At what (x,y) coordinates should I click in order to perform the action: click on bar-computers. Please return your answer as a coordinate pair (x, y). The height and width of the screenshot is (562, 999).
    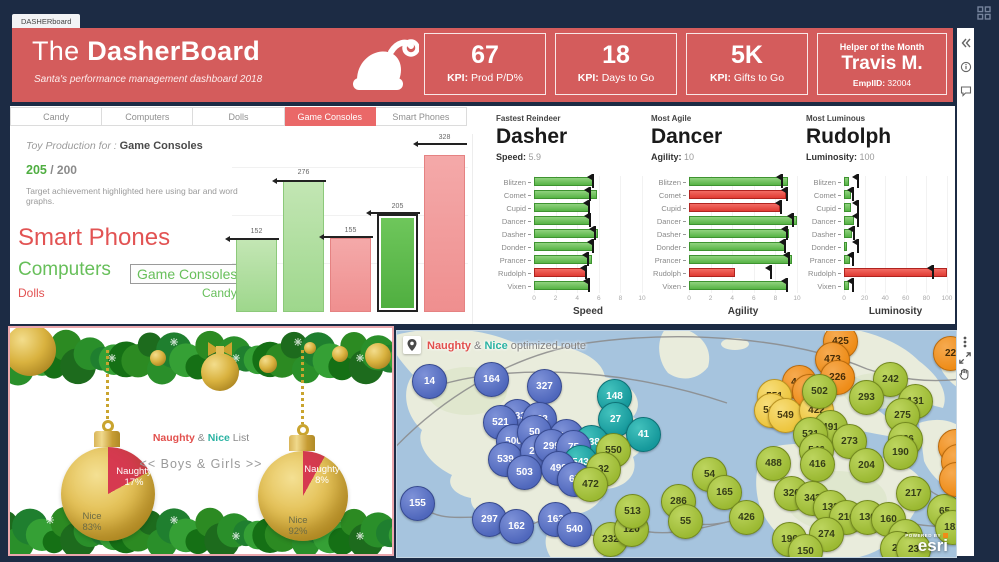
    Looking at the image, I should click on (303, 245).